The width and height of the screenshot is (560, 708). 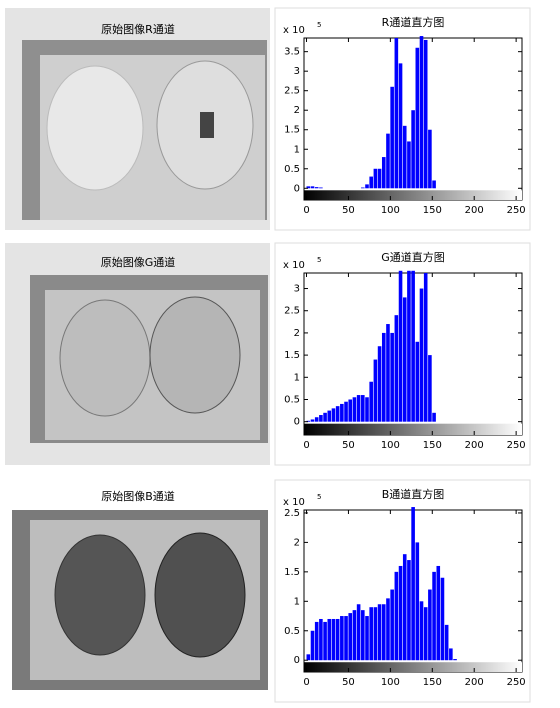 I want to click on image-title: 原始图像B通道, so click(x=138, y=496).